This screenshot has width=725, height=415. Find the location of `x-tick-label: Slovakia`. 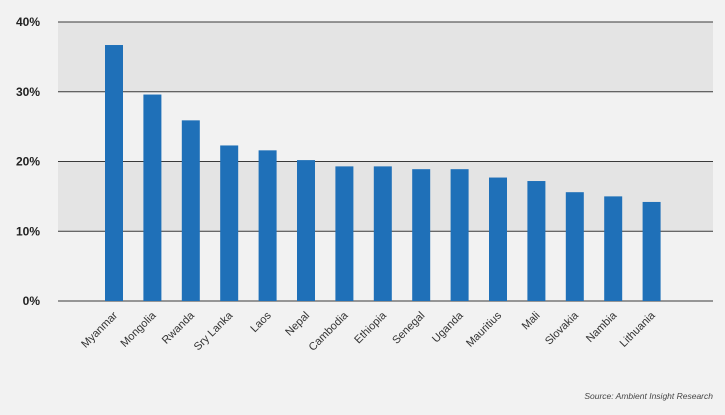

x-tick-label: Slovakia is located at coordinates (562, 328).